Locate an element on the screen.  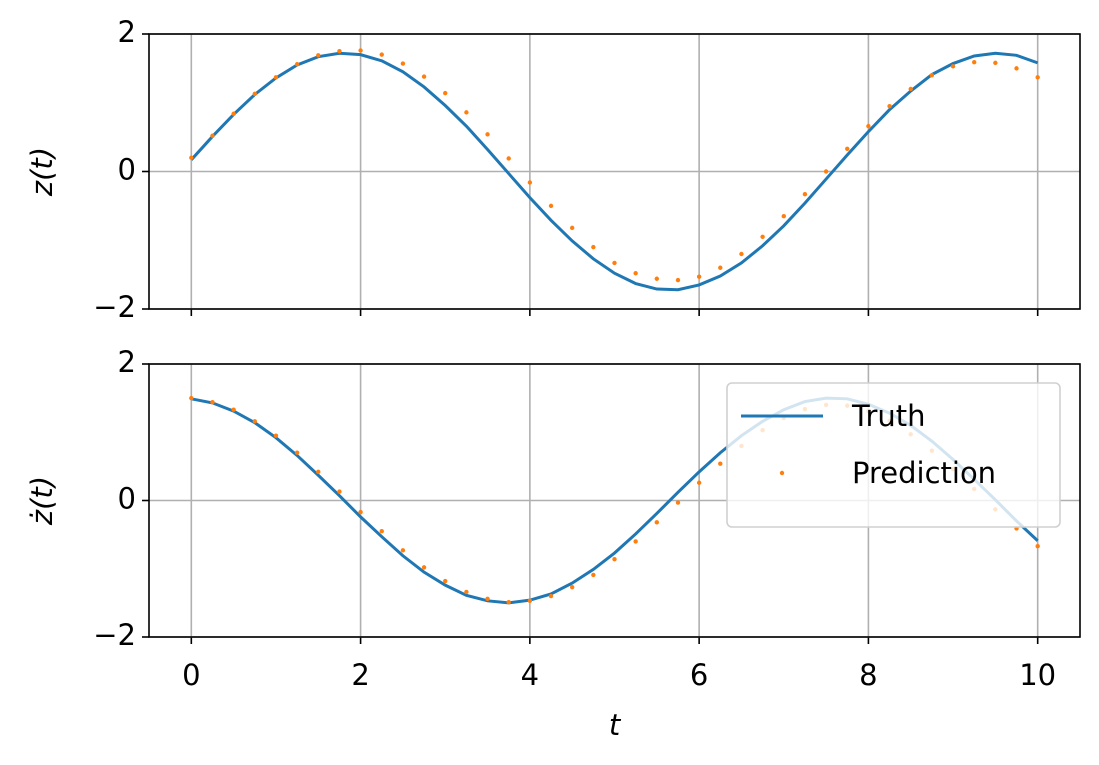
x-tick-label: 6 is located at coordinates (699, 675).